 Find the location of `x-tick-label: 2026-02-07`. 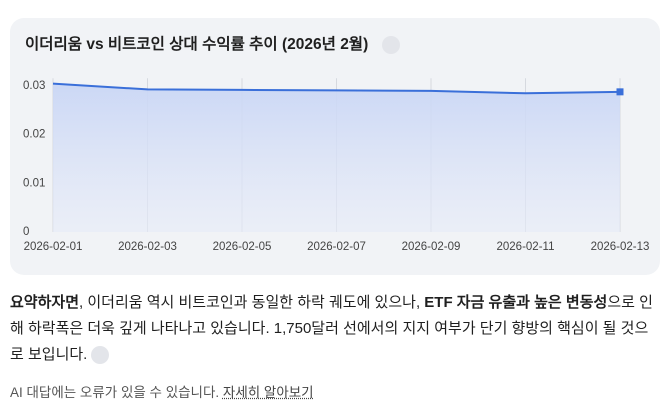

x-tick-label: 2026-02-07 is located at coordinates (336, 247).